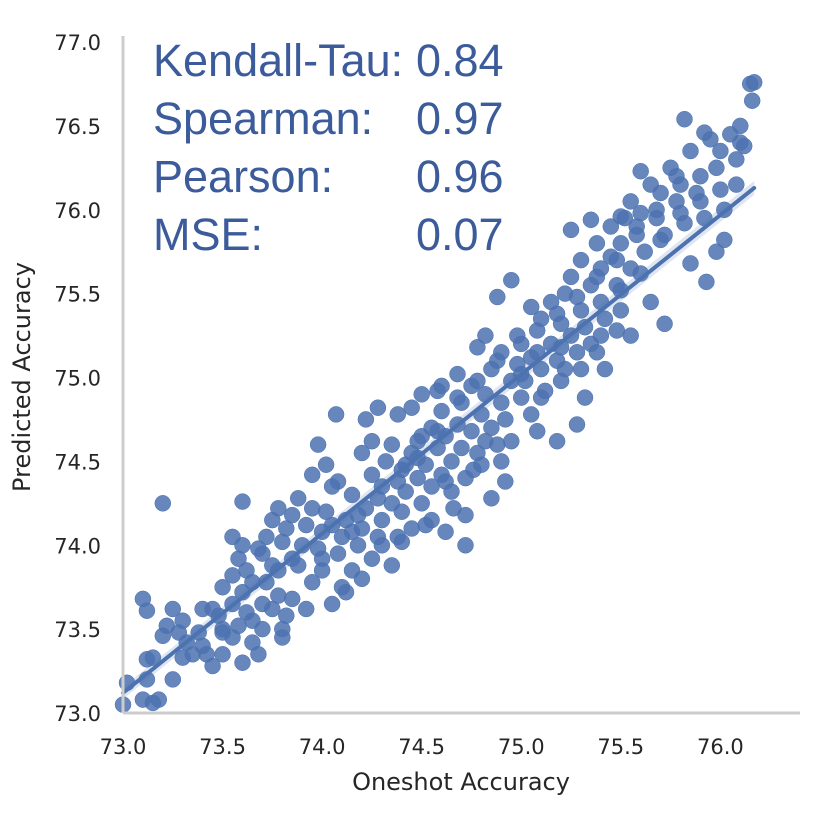 The image size is (830, 830). I want to click on y-tick-label: 77.0, so click(77, 43).